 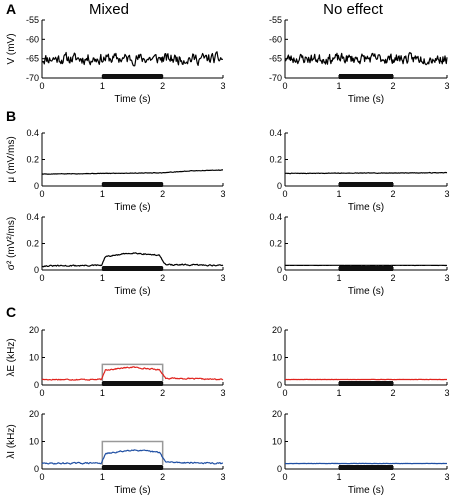 I want to click on chart-b-sigma-noeffect: 0.4 0.2 00 1 2 3 Time (s), so click(x=359, y=254).